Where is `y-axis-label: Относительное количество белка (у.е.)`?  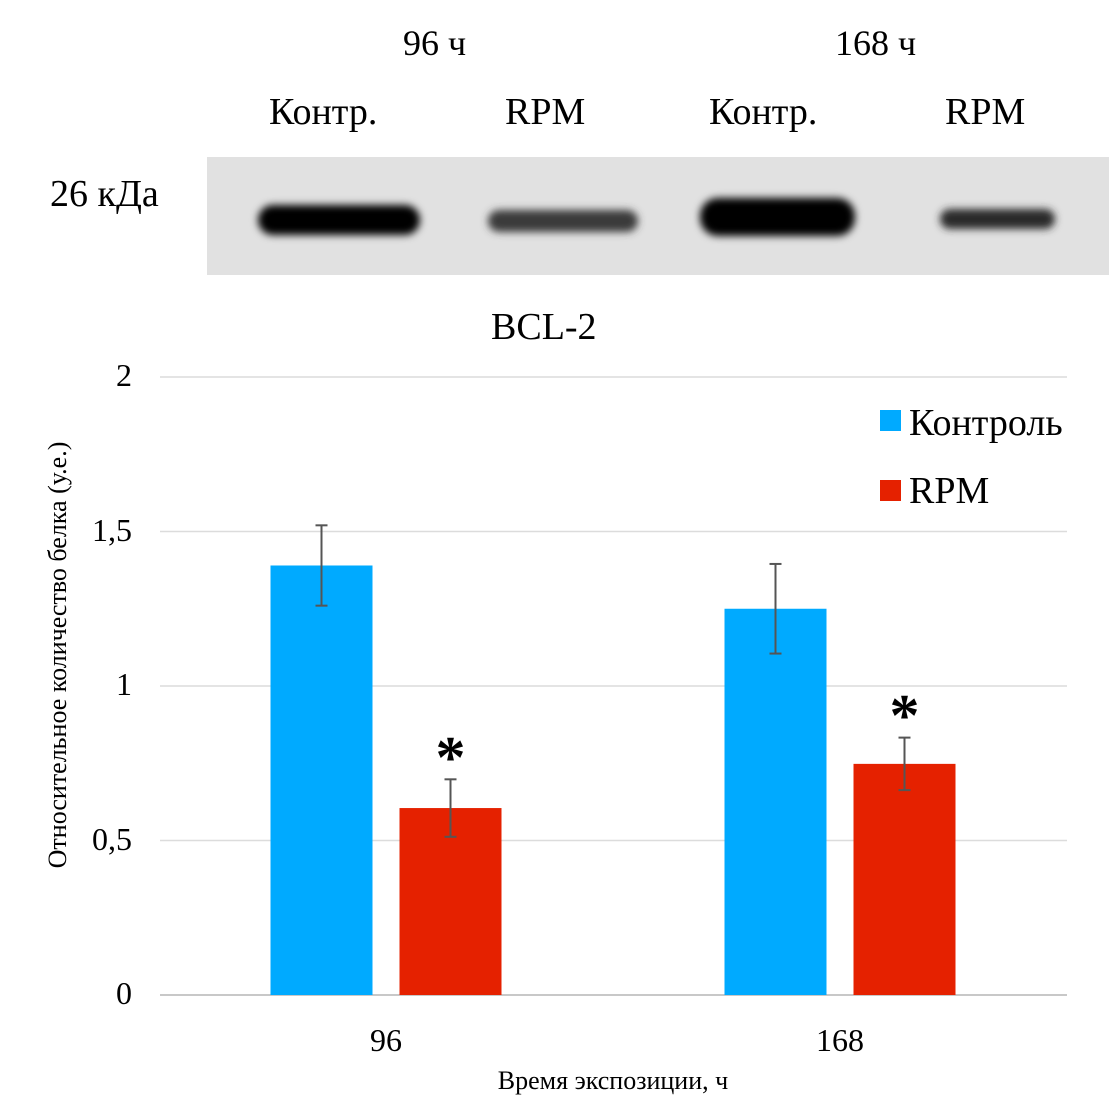 y-axis-label: Относительное количество белка (у.е.) is located at coordinates (57, 655).